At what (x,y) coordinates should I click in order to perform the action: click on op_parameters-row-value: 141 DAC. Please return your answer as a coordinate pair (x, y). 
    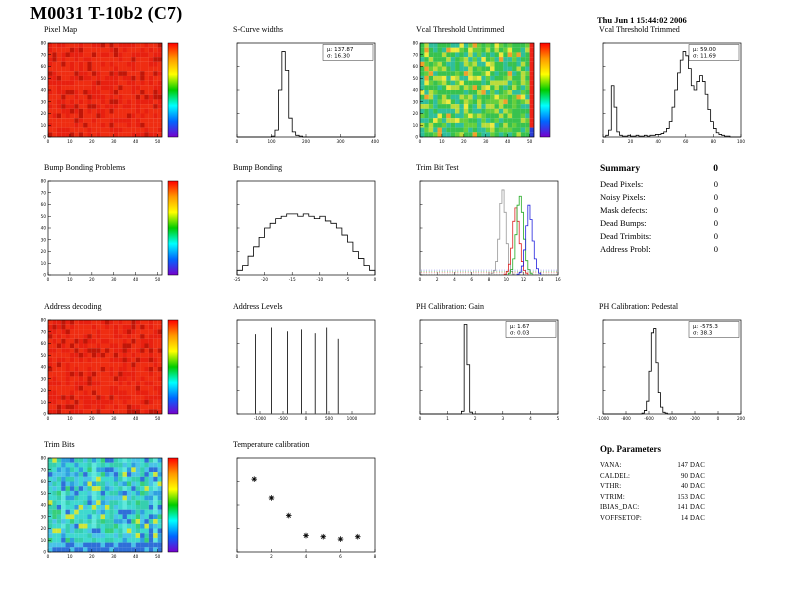
    Looking at the image, I should click on (691, 507).